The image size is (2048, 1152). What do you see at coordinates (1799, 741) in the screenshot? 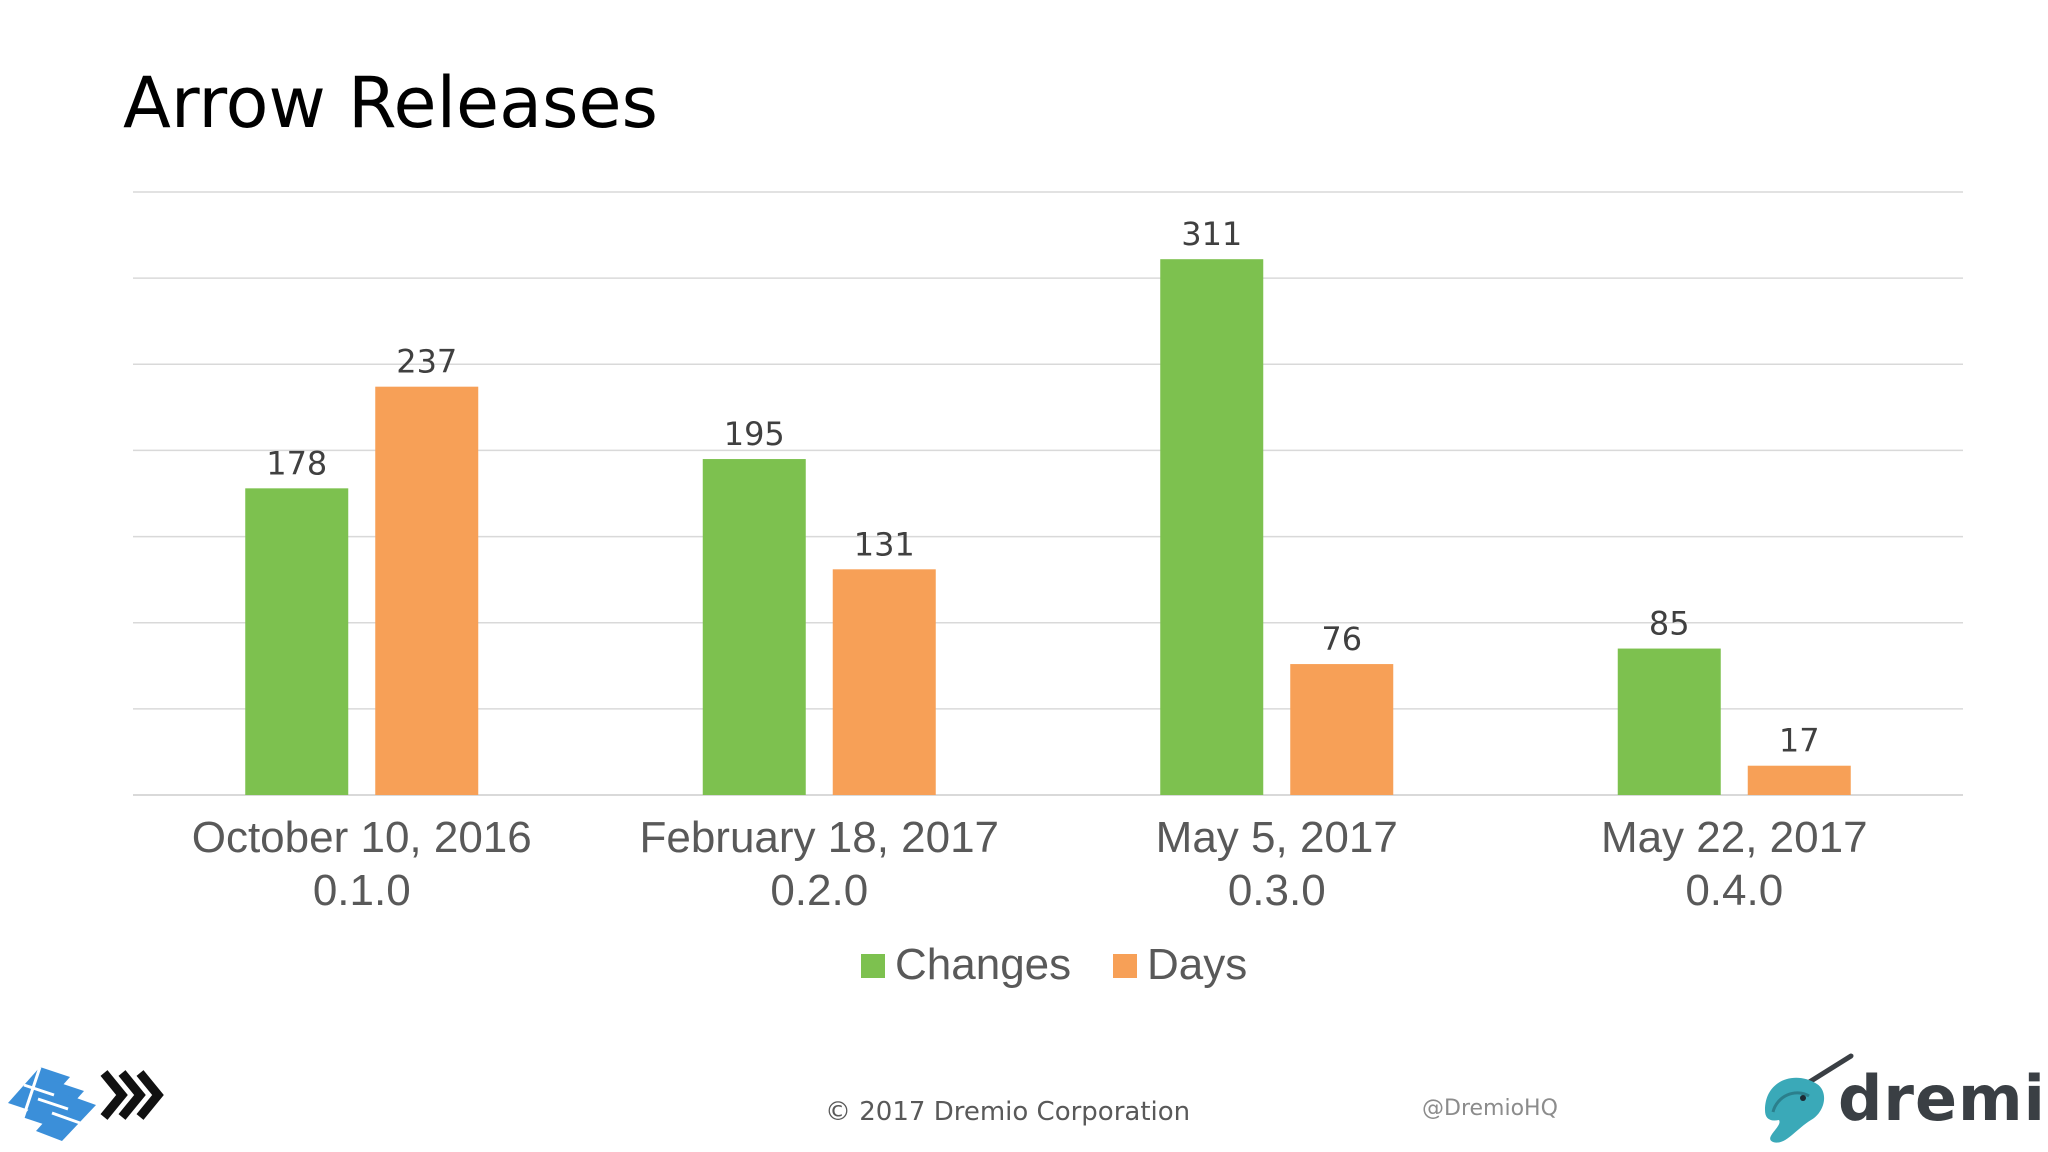
I see `data-label-days-3: 17` at bounding box center [1799, 741].